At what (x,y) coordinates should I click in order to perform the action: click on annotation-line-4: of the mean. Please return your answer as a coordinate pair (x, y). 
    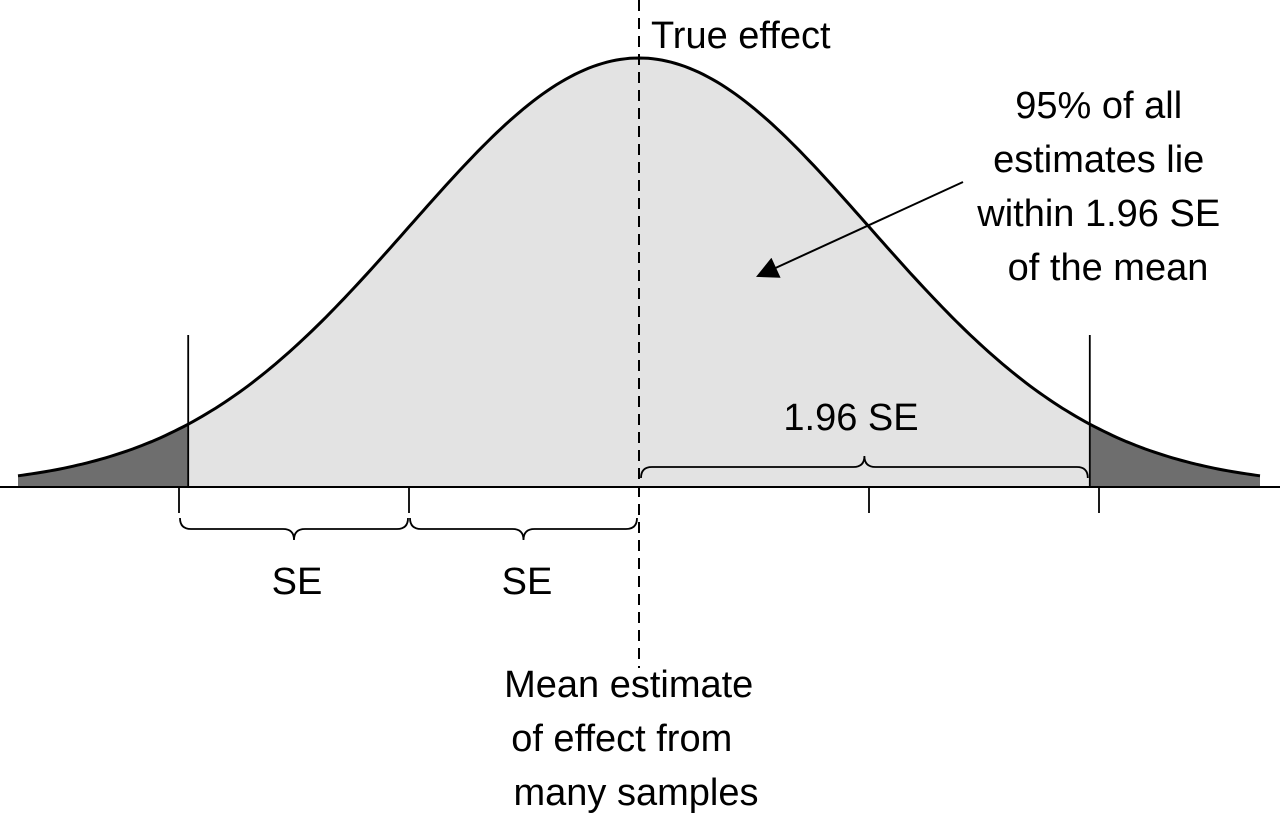
    Looking at the image, I should click on (1108, 268).